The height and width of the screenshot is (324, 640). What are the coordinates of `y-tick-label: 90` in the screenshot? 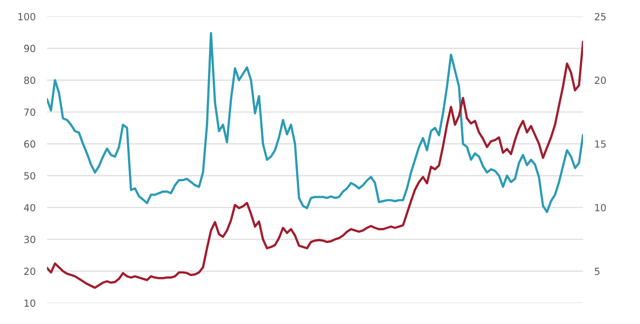 It's located at (30, 48).